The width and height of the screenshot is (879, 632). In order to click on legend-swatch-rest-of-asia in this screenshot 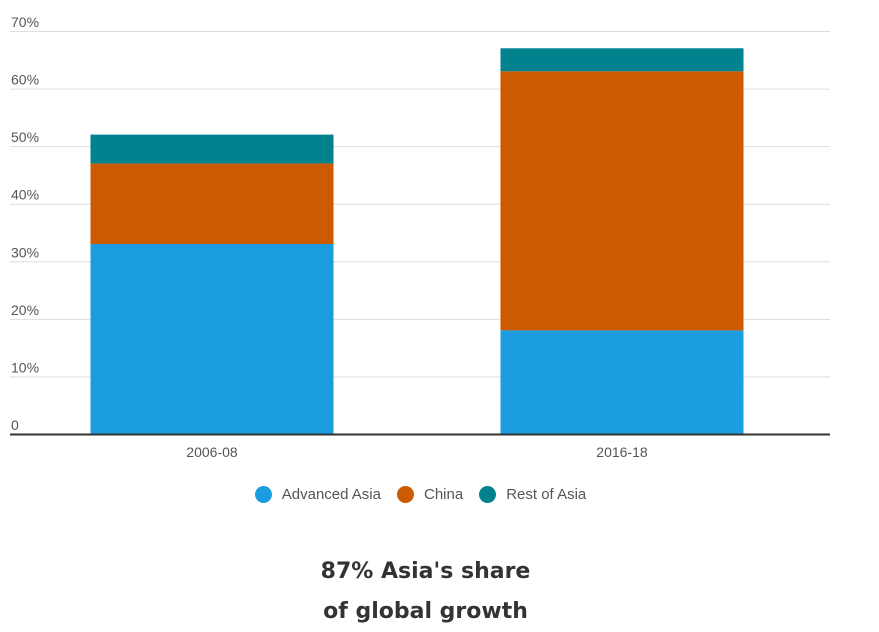, I will do `click(488, 494)`.